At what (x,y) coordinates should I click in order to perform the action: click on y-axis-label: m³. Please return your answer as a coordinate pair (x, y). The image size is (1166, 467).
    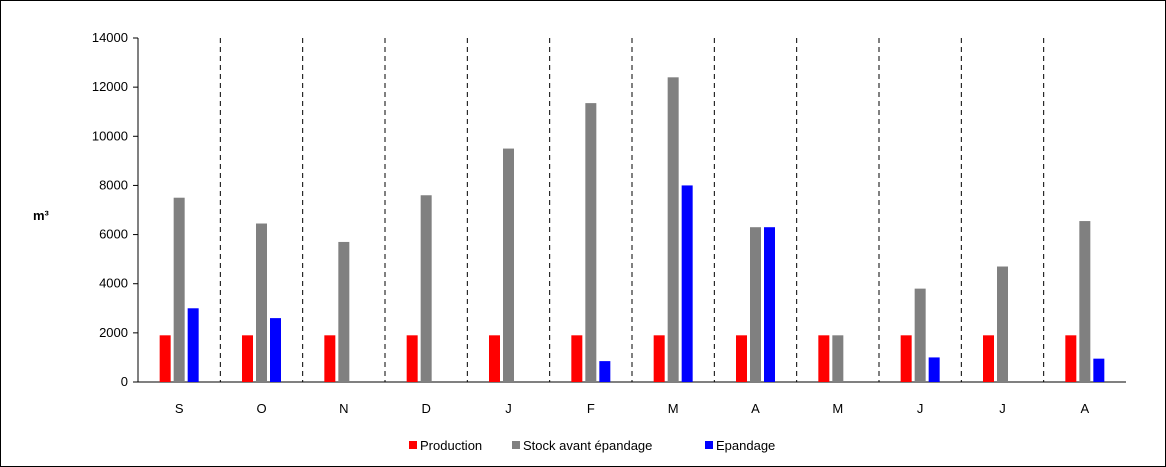
    Looking at the image, I should click on (41, 215).